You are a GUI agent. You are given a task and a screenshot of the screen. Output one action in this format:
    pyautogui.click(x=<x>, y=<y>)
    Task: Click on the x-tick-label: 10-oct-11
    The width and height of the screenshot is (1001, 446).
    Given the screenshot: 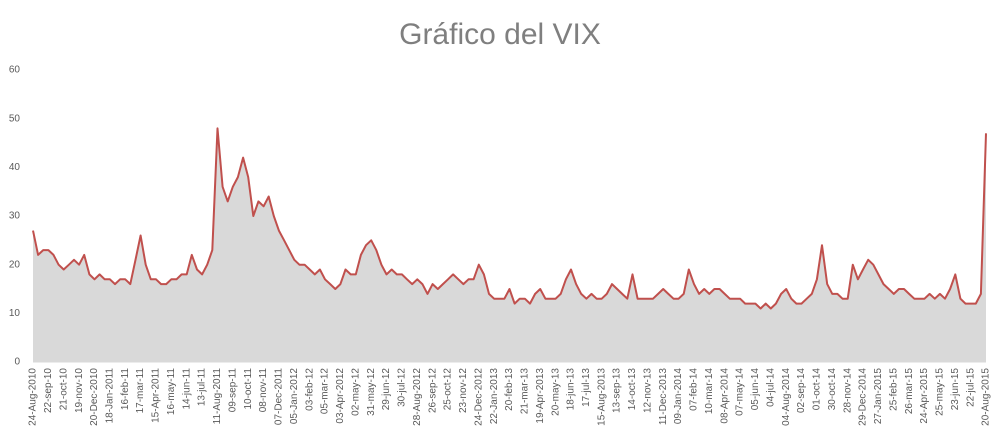 What is the action you would take?
    pyautogui.click(x=248, y=389)
    